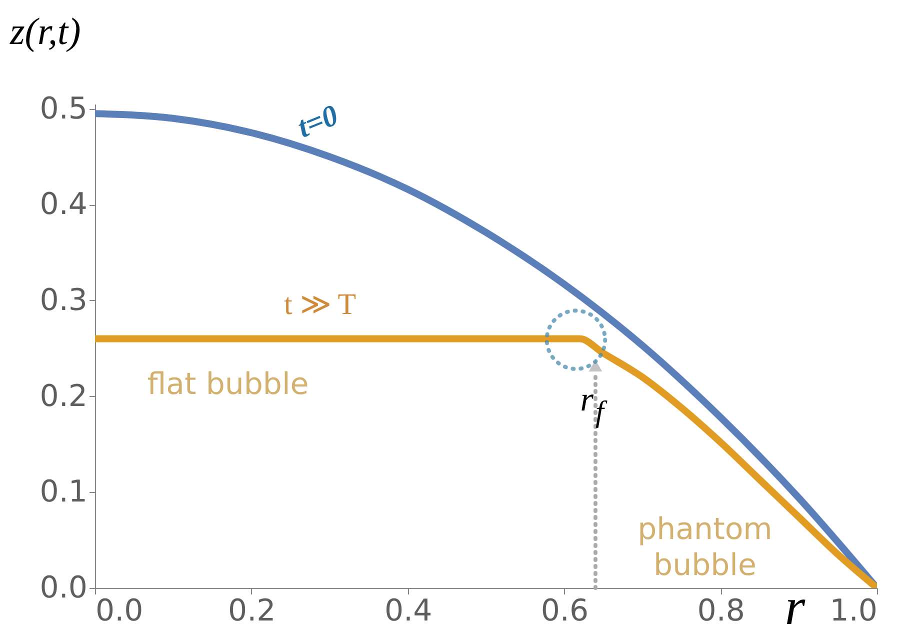 This screenshot has height=630, width=912. What do you see at coordinates (705, 547) in the screenshot?
I see `annotation: phantom bubble` at bounding box center [705, 547].